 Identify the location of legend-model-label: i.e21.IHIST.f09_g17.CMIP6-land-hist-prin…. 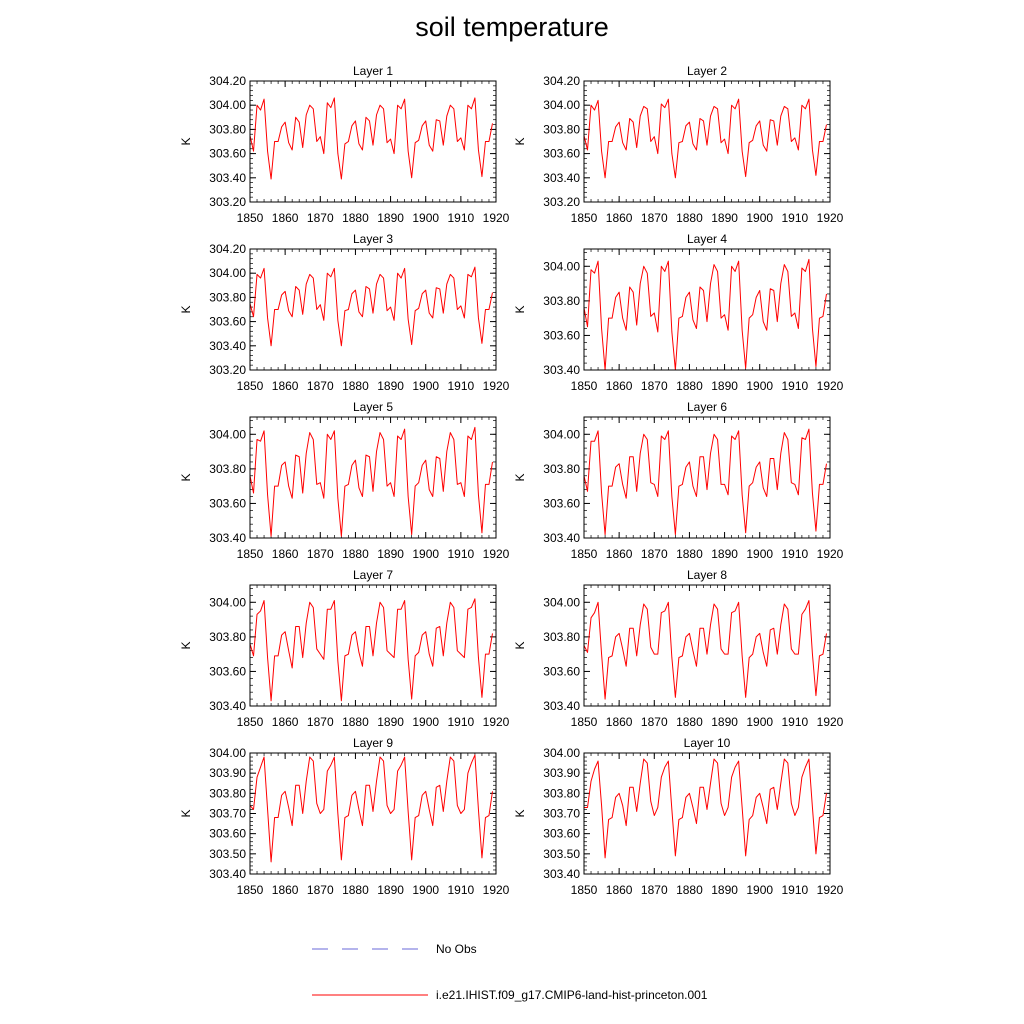
(572, 995).